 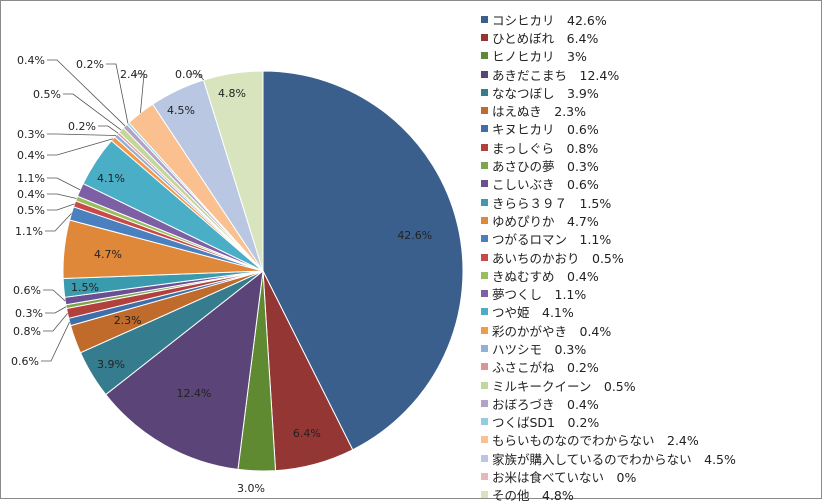 I want to click on data-label-12: 4.7%, so click(x=108, y=254).